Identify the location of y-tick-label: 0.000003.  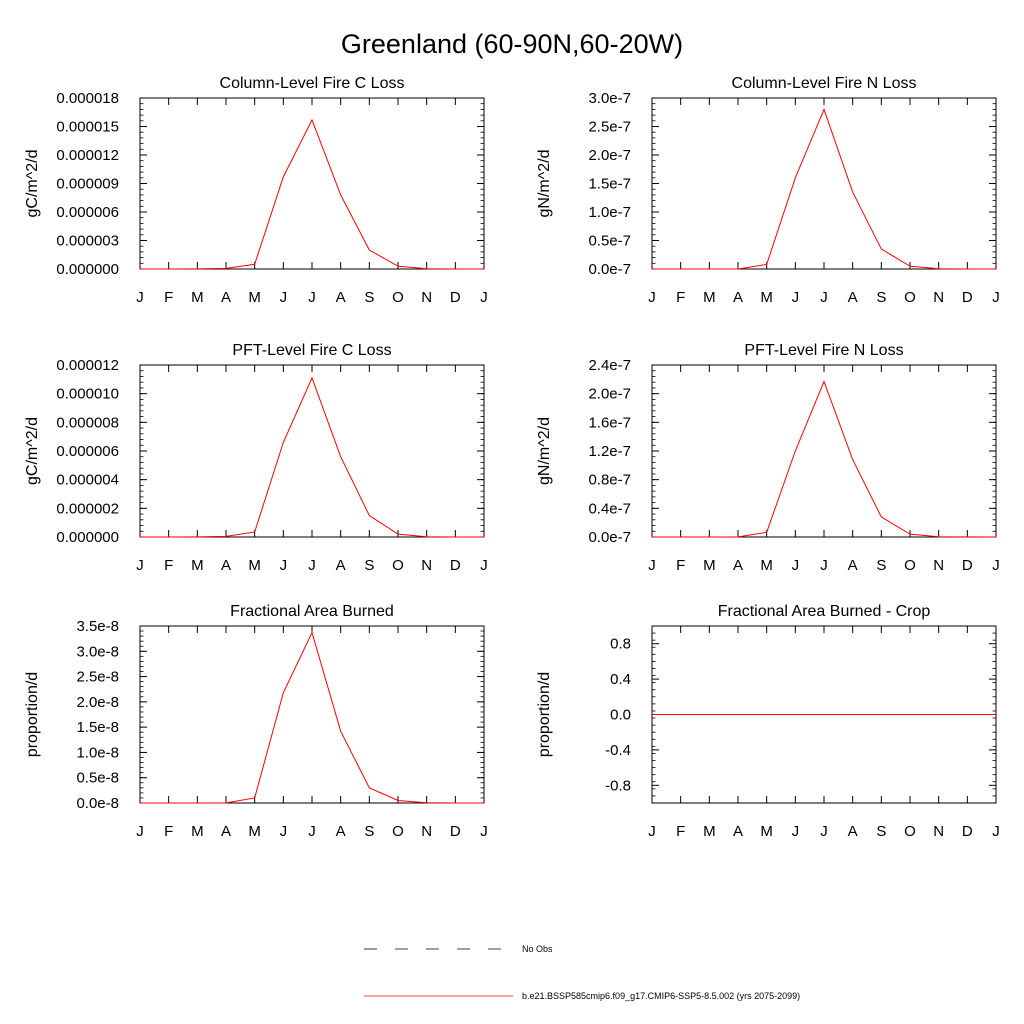
(87, 241).